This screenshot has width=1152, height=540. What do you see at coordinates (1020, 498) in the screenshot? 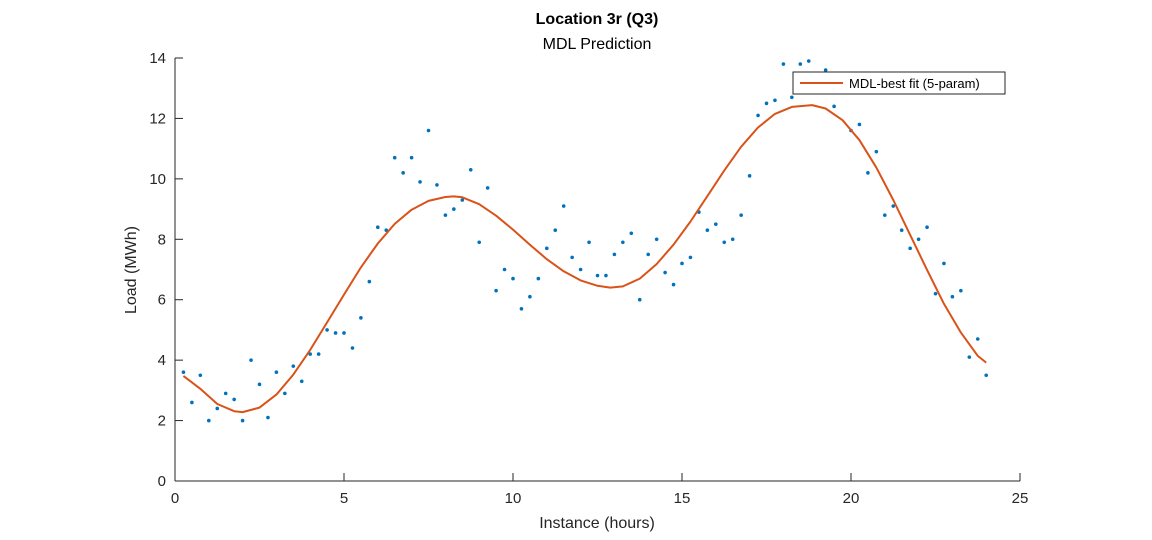
I see `x-tick-label: 25` at bounding box center [1020, 498].